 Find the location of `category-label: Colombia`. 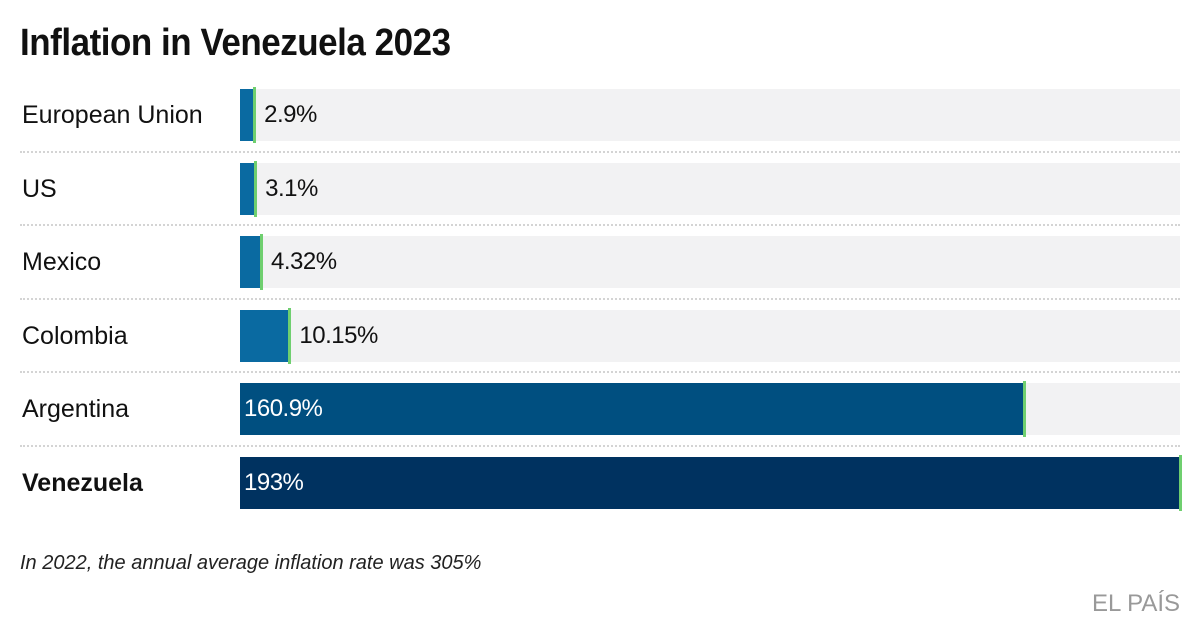

category-label: Colombia is located at coordinates (75, 335).